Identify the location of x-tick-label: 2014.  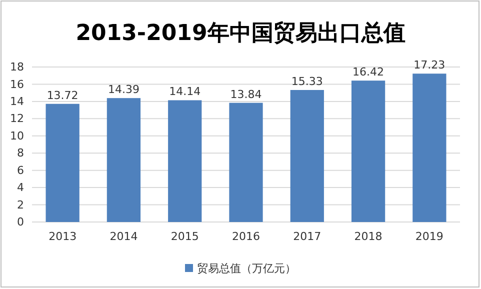
(124, 236).